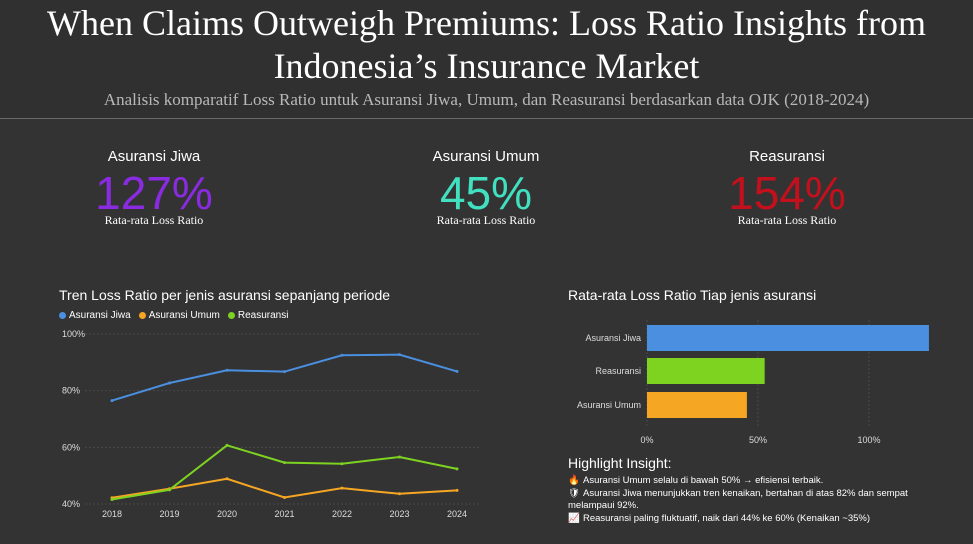  I want to click on kpi-value: 127%, so click(154, 193).